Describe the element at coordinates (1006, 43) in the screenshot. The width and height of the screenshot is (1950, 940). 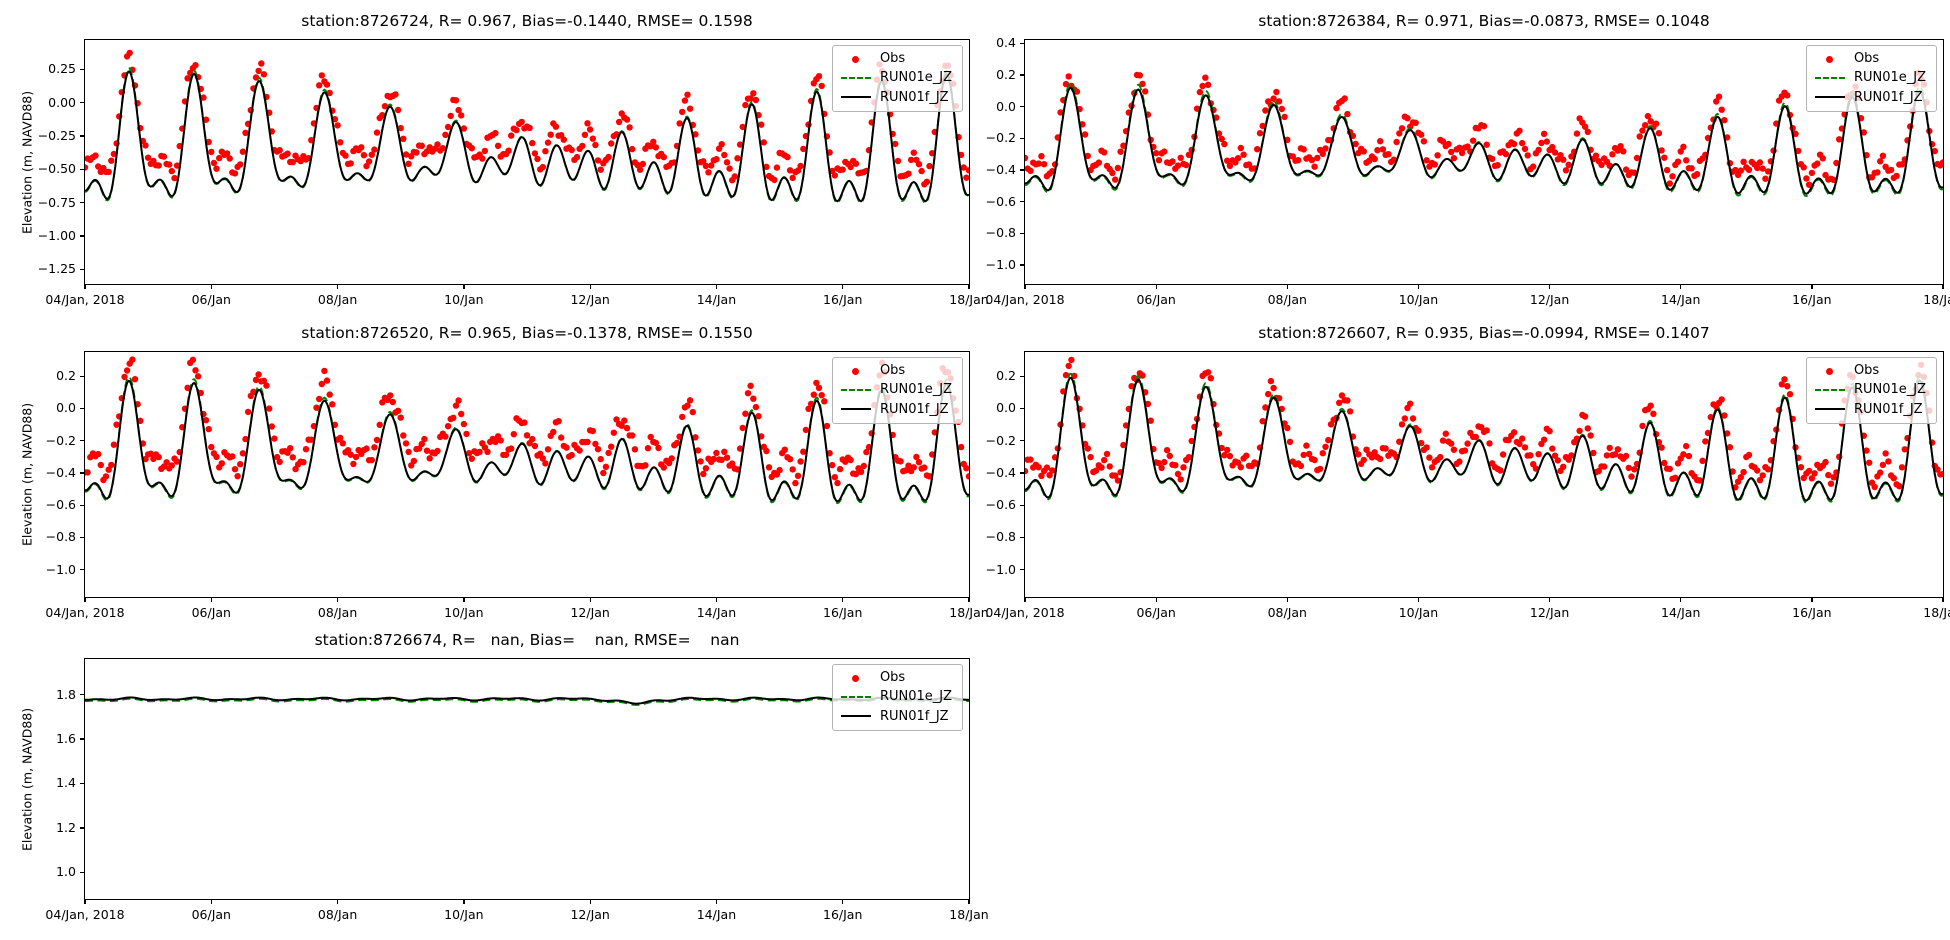
I see `y-tick-label: 0.4` at that location.